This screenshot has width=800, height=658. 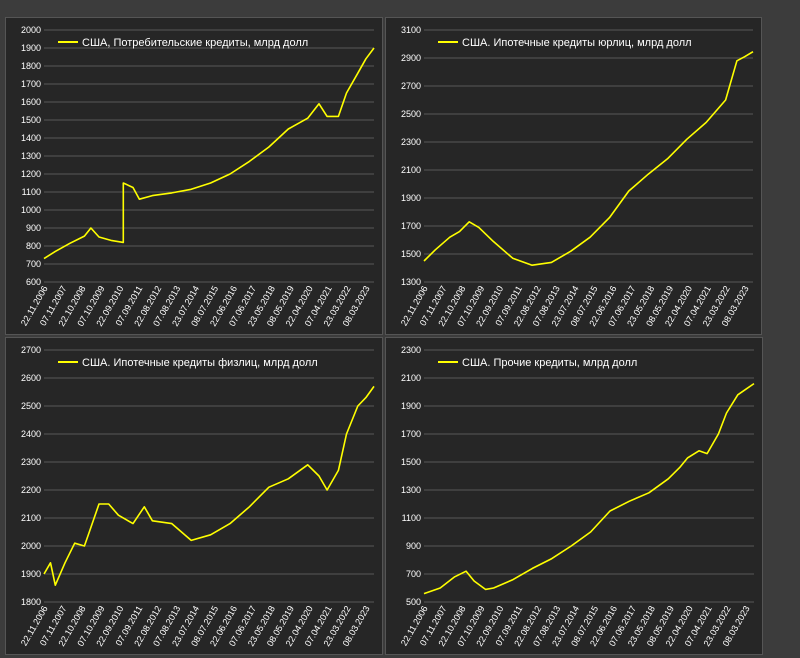 What do you see at coordinates (33, 282) in the screenshot?
I see `y-tick-label: 600` at bounding box center [33, 282].